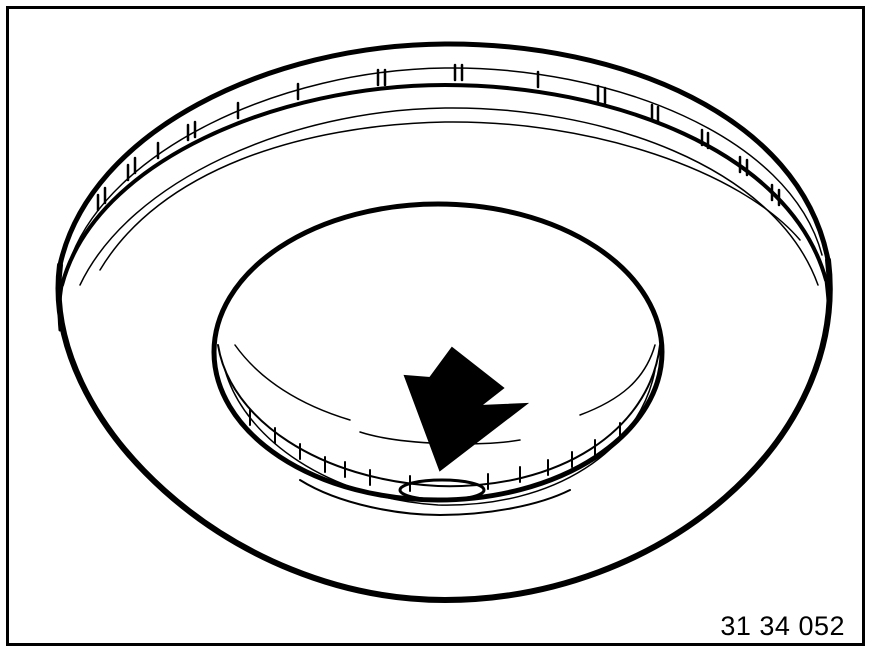  Describe the element at coordinates (782, 626) in the screenshot. I see `figure-reference-number: 31 34 052` at that location.